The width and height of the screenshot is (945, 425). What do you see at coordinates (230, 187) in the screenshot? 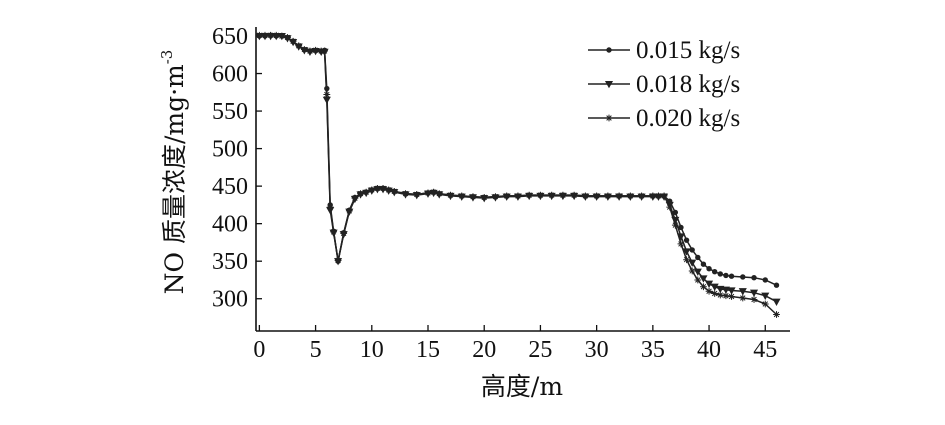
I see `y-tick-label: 450` at bounding box center [230, 187].